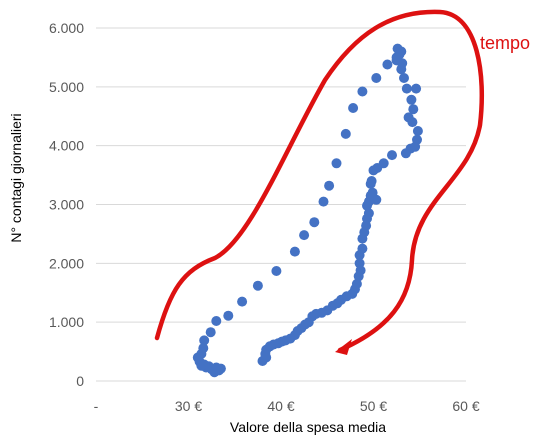 The width and height of the screenshot is (545, 438). I want to click on y-tick-label: 6.000, so click(66, 28).